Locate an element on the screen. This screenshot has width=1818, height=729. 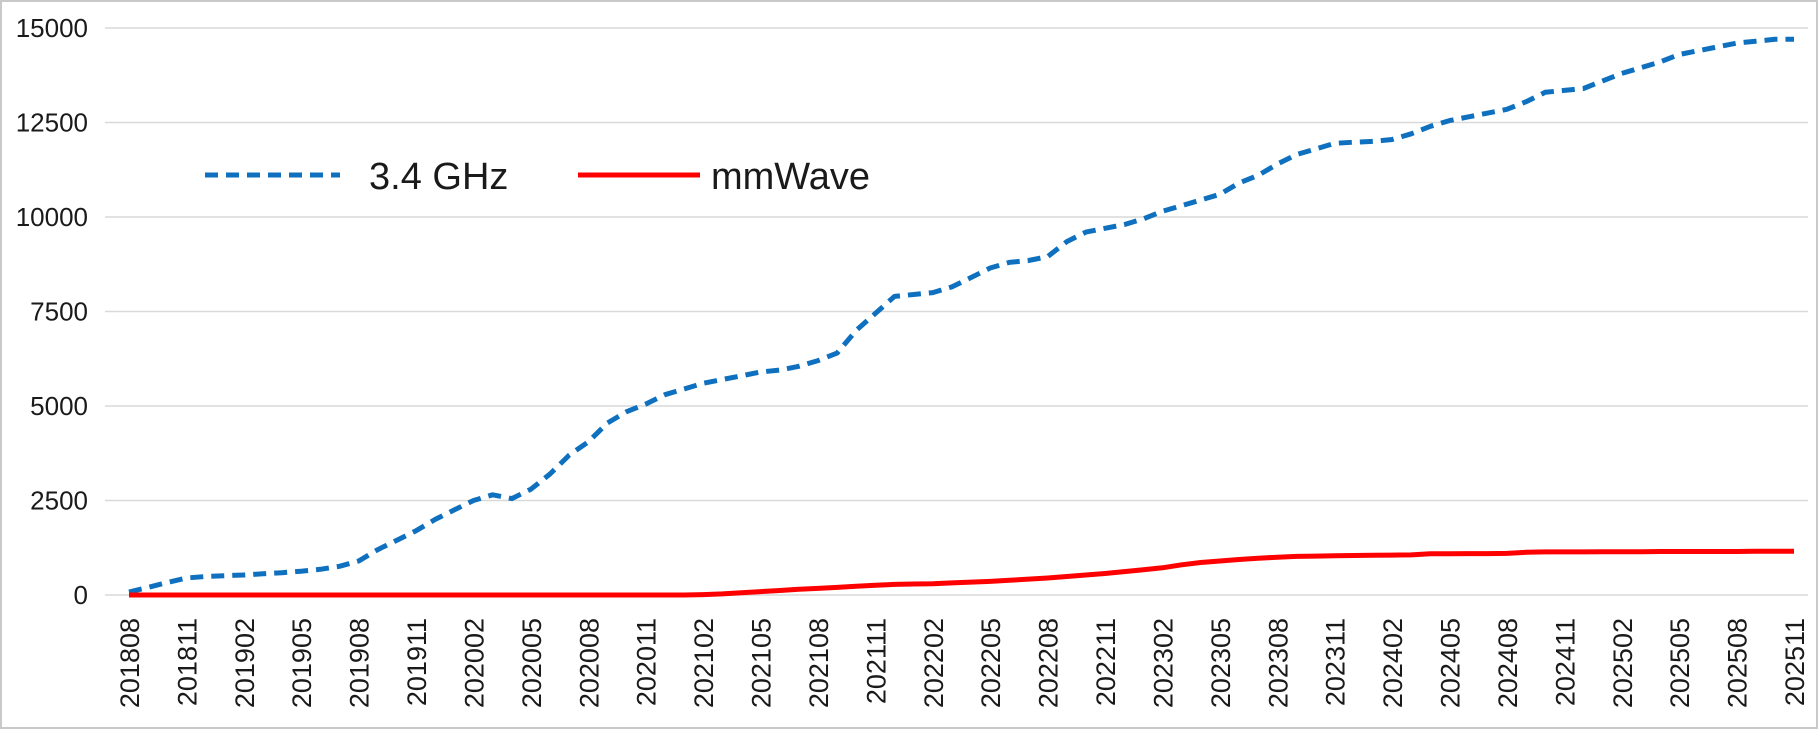
y-axis-tick-label: 7500 is located at coordinates (59, 312).